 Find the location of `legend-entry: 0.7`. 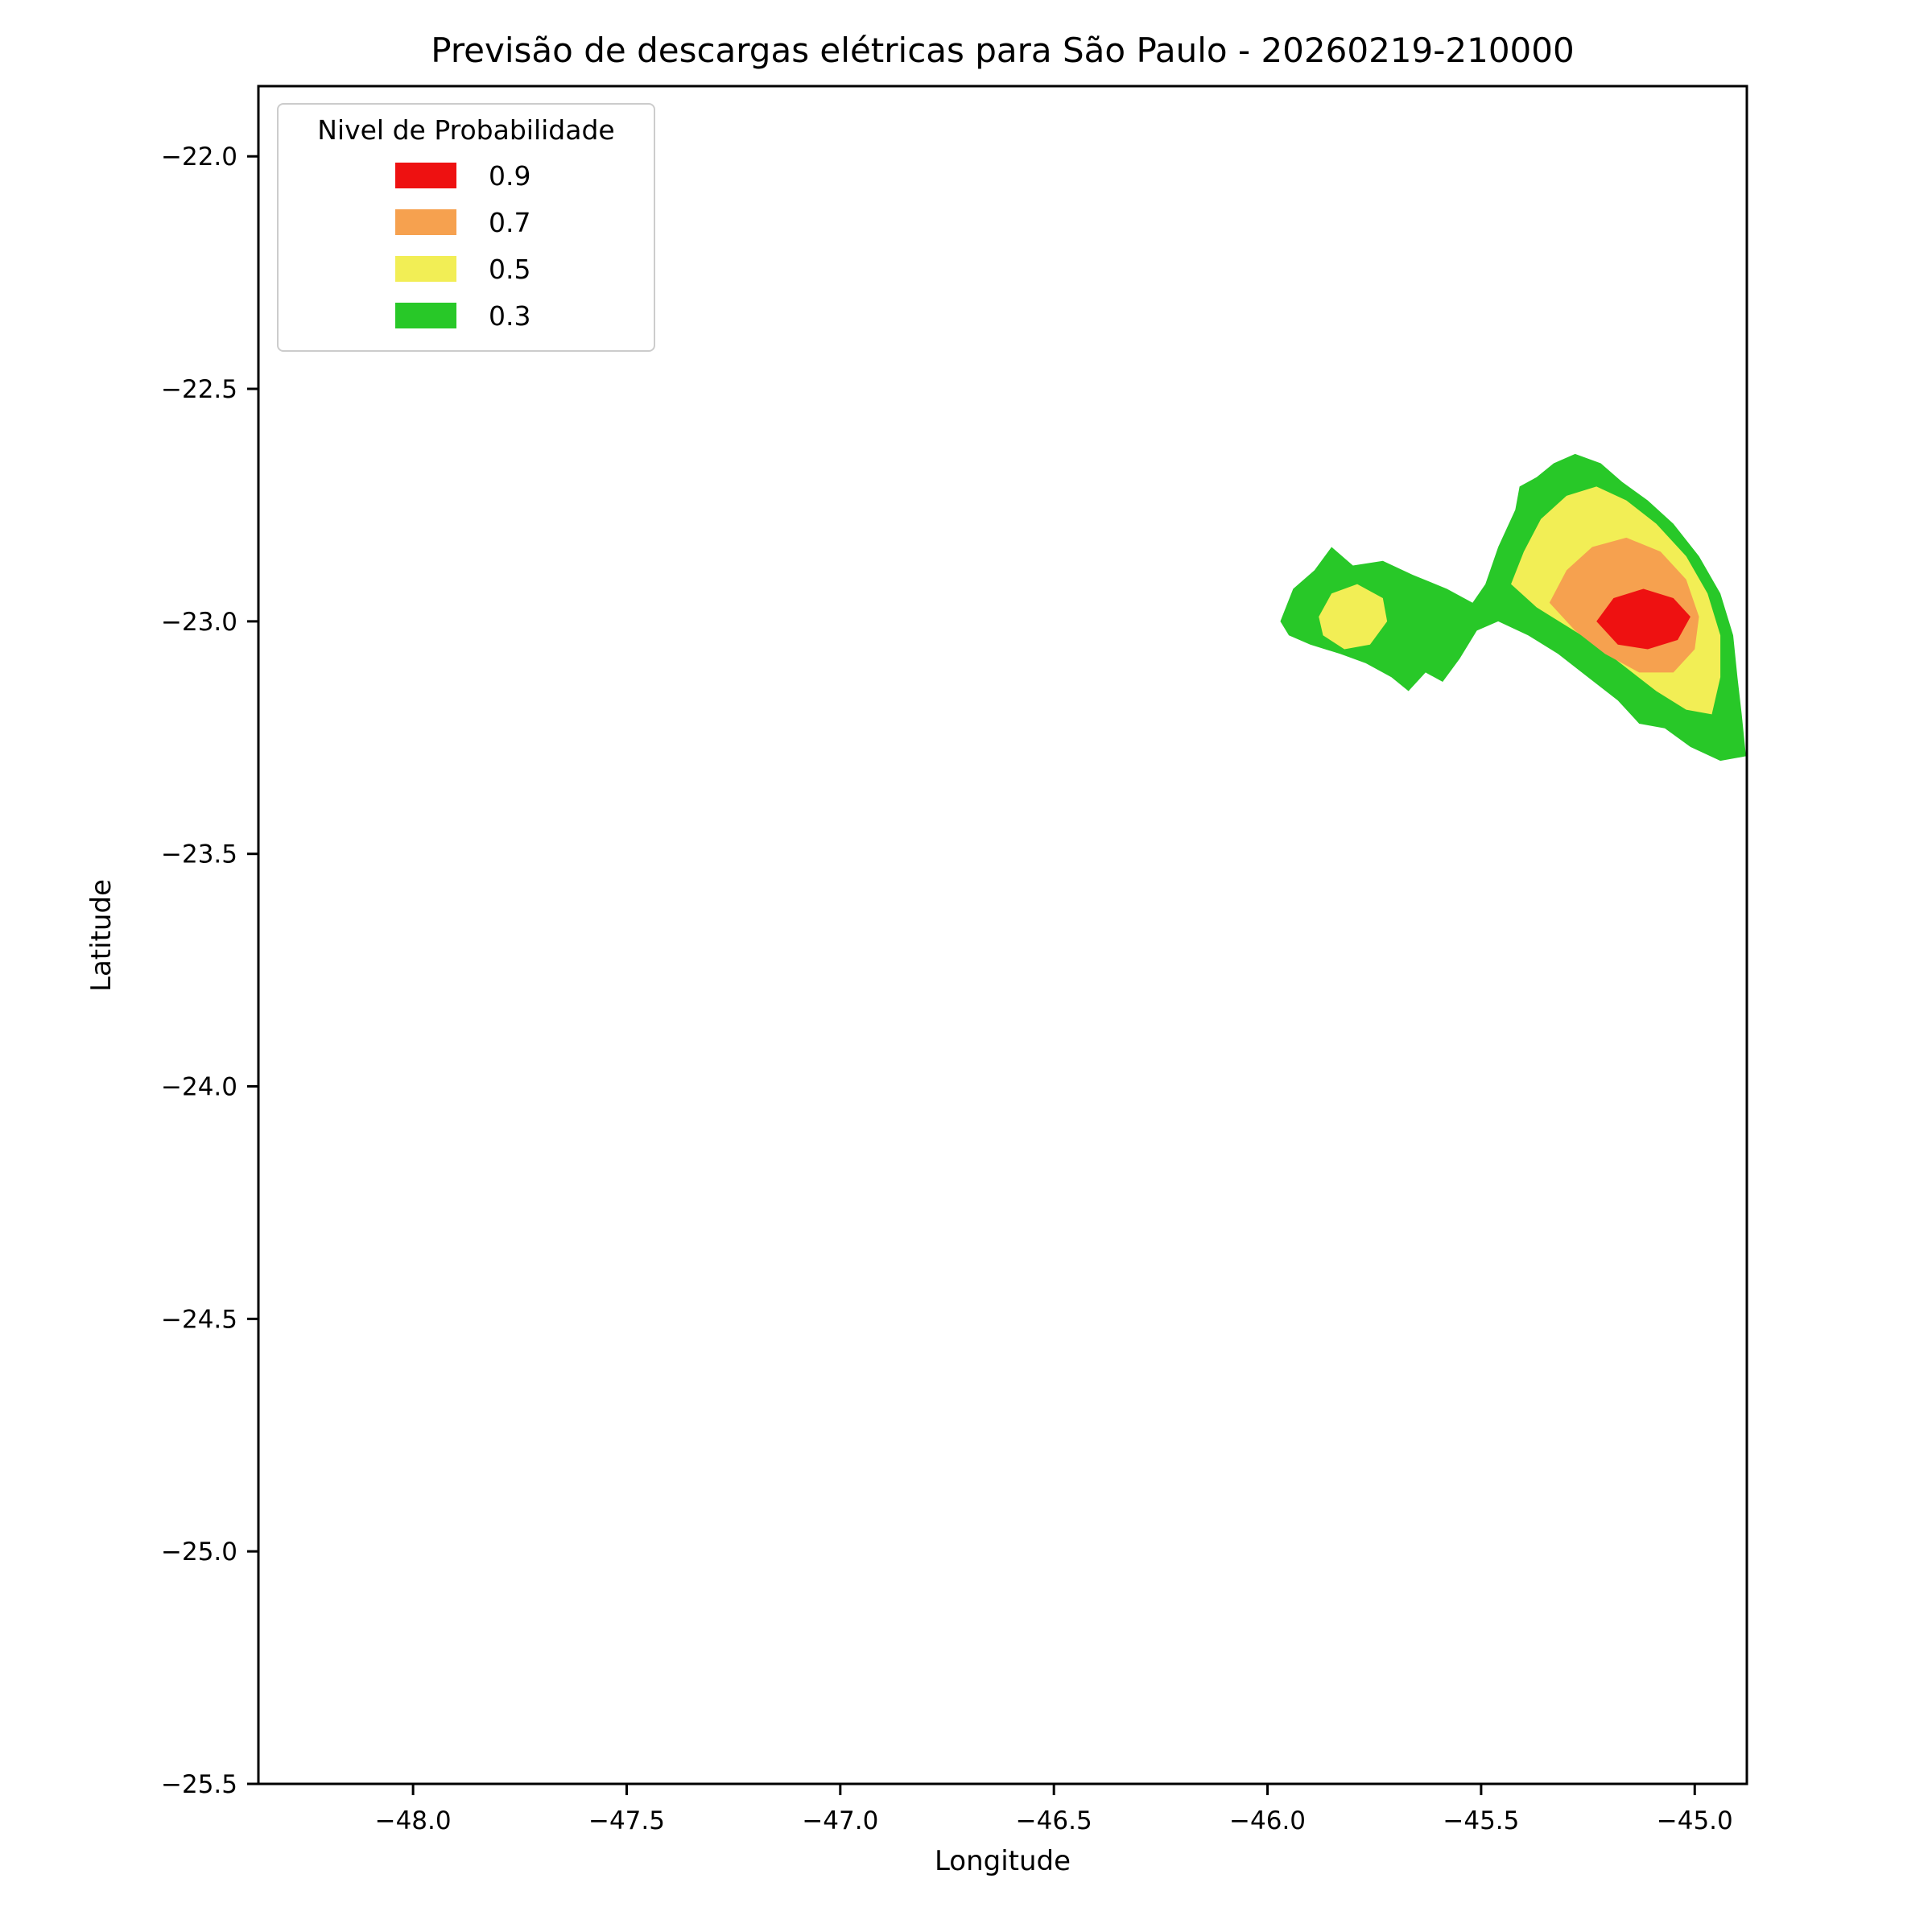

legend-entry: 0.7 is located at coordinates (466, 222).